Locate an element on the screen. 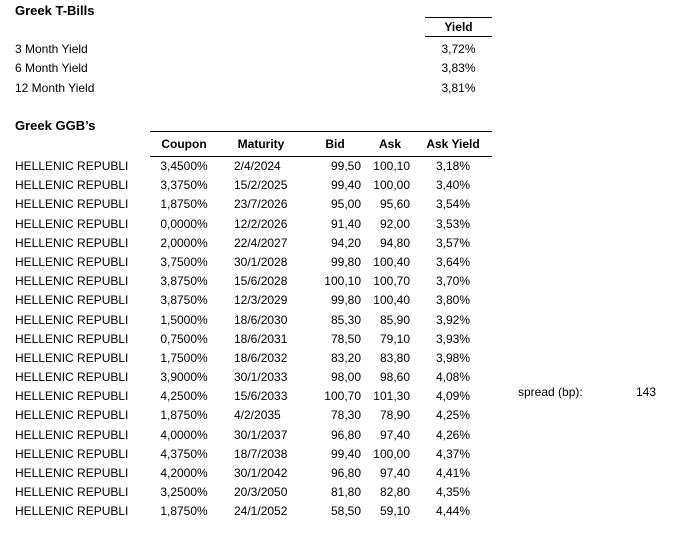 The width and height of the screenshot is (700, 542). bond-maturity: 24/1/2052 is located at coordinates (261, 511).